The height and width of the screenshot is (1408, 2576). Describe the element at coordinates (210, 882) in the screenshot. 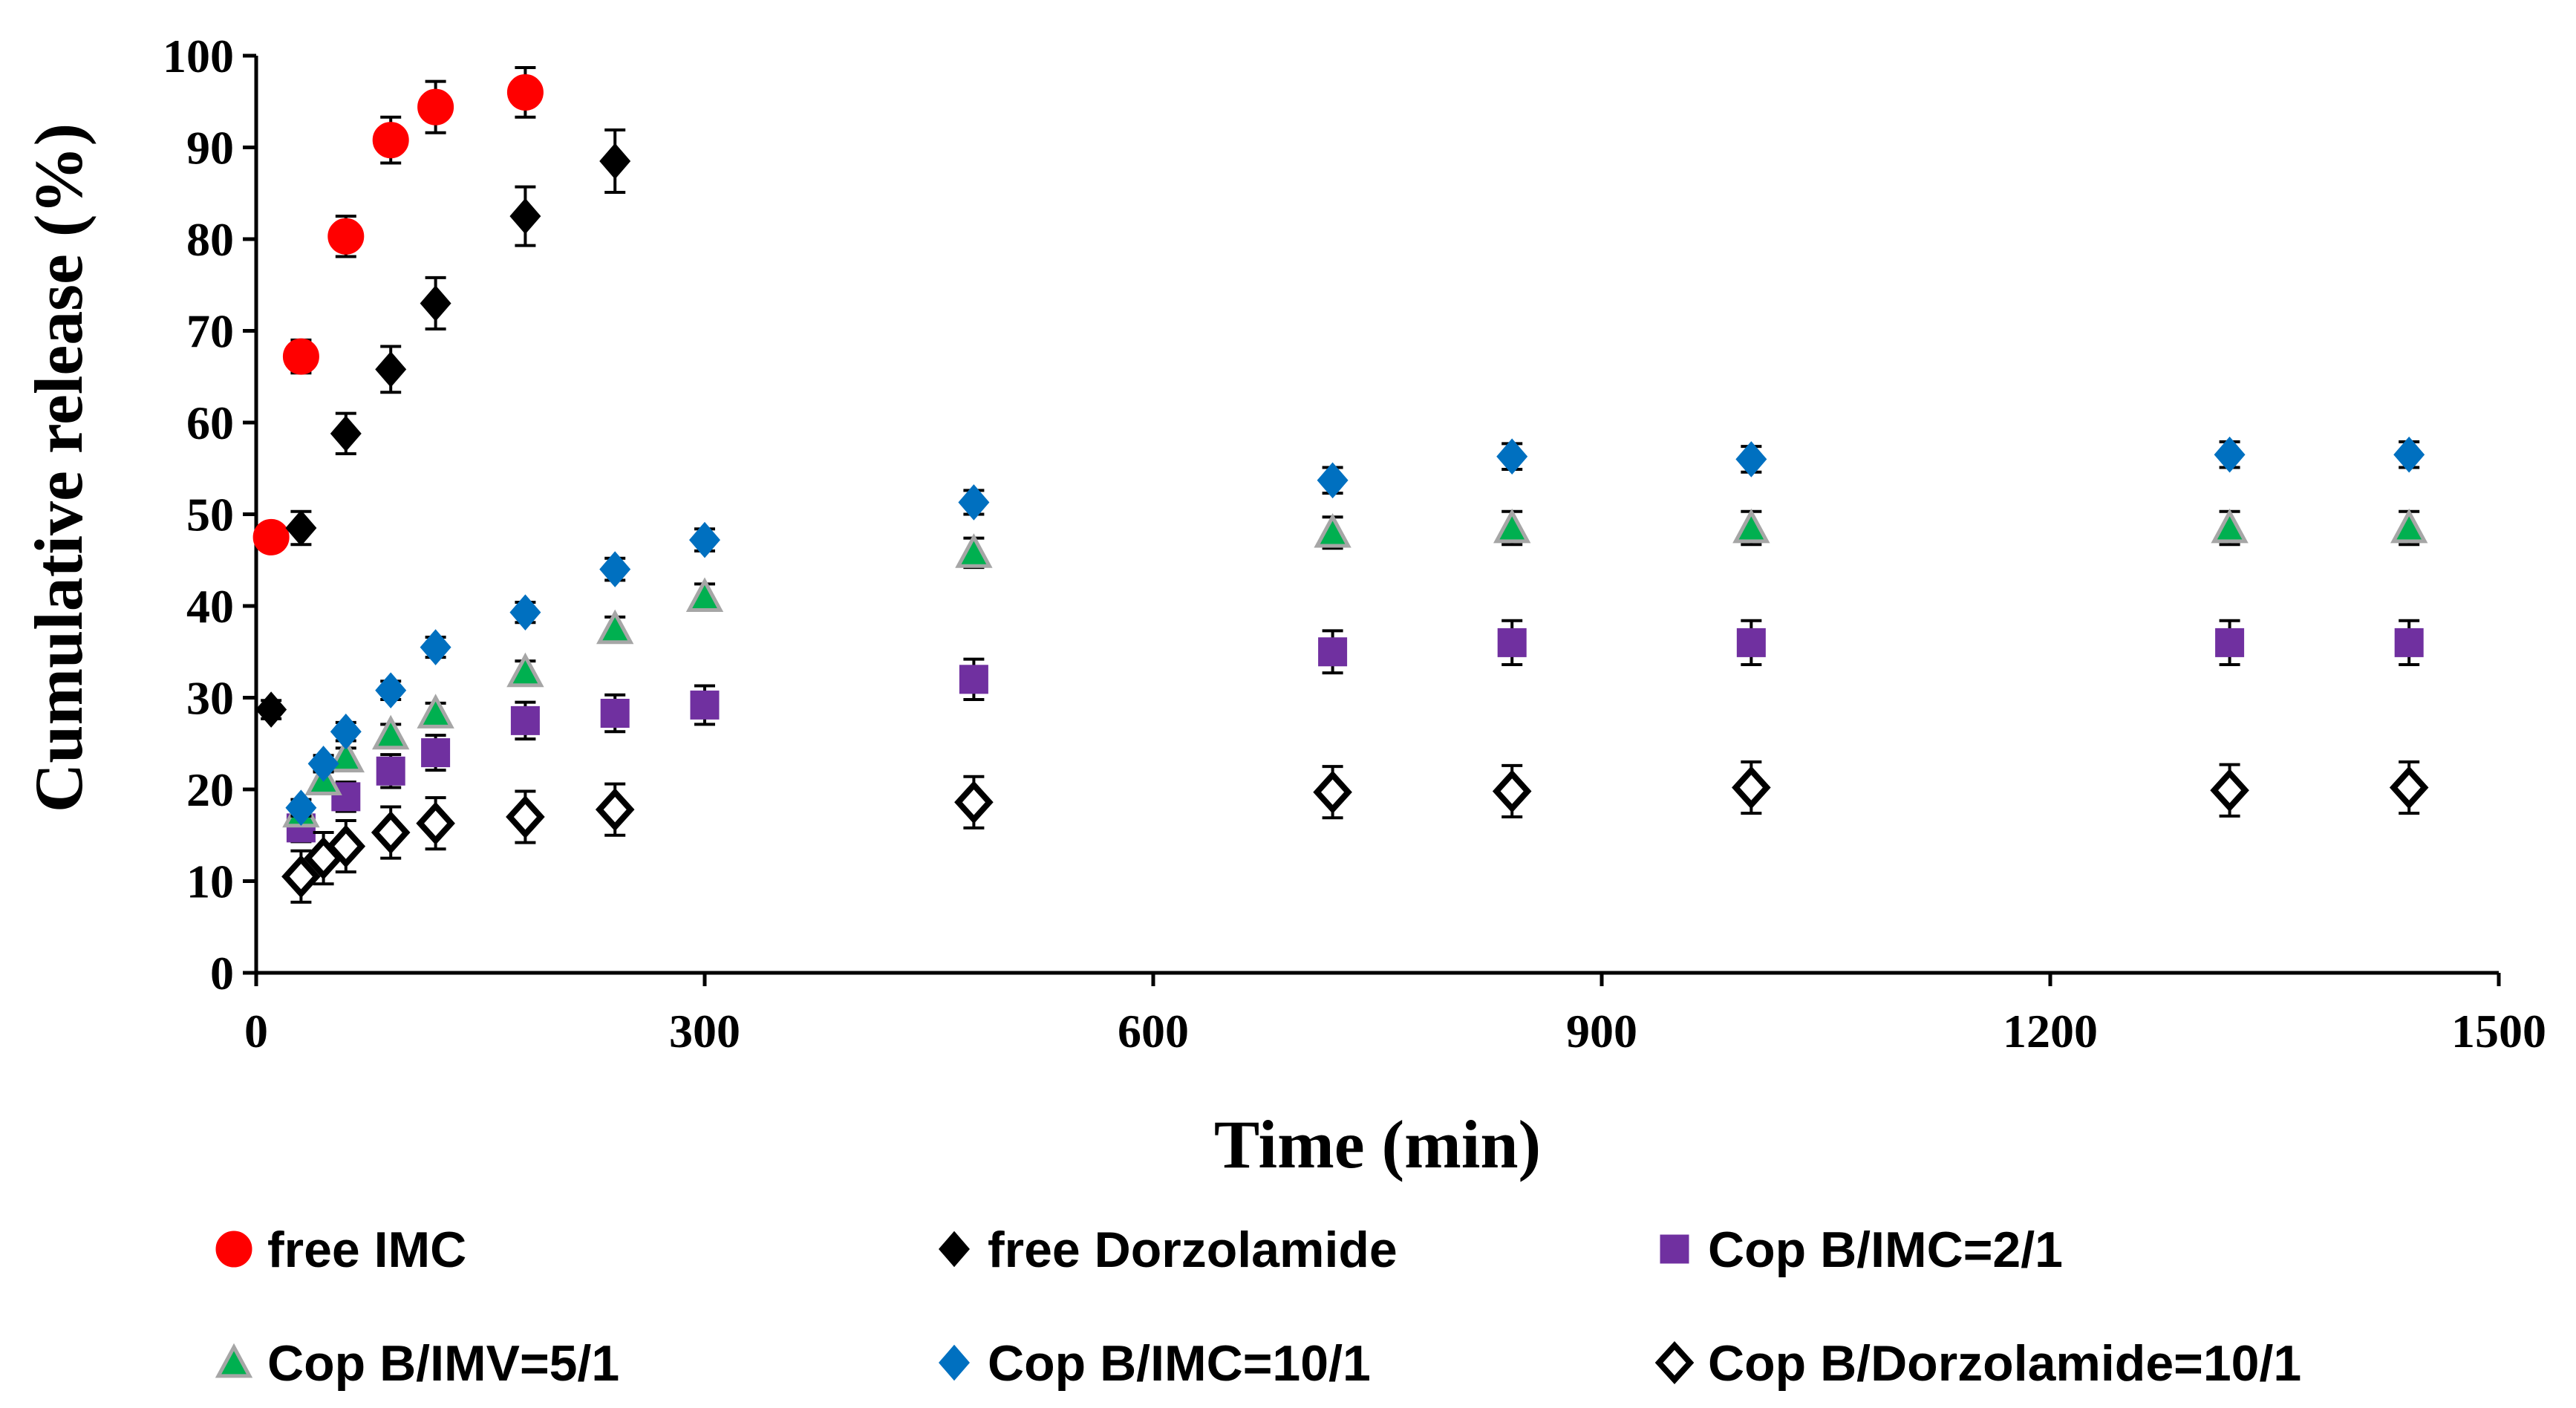

I see `y-tick-label: 10` at that location.